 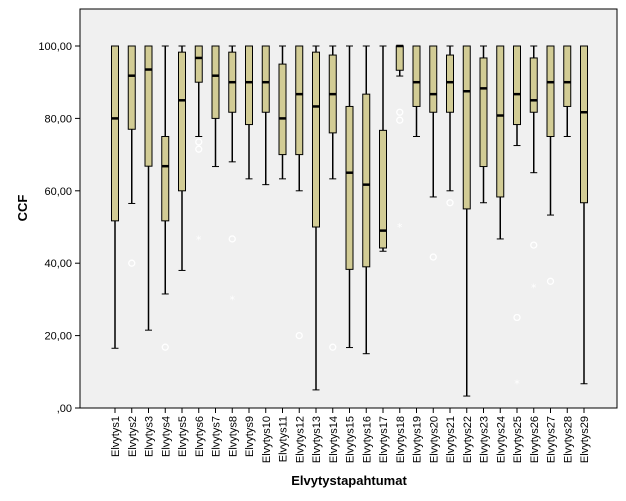 What do you see at coordinates (300, 439) in the screenshot?
I see `x-tick-label-11: Elvytys12` at bounding box center [300, 439].